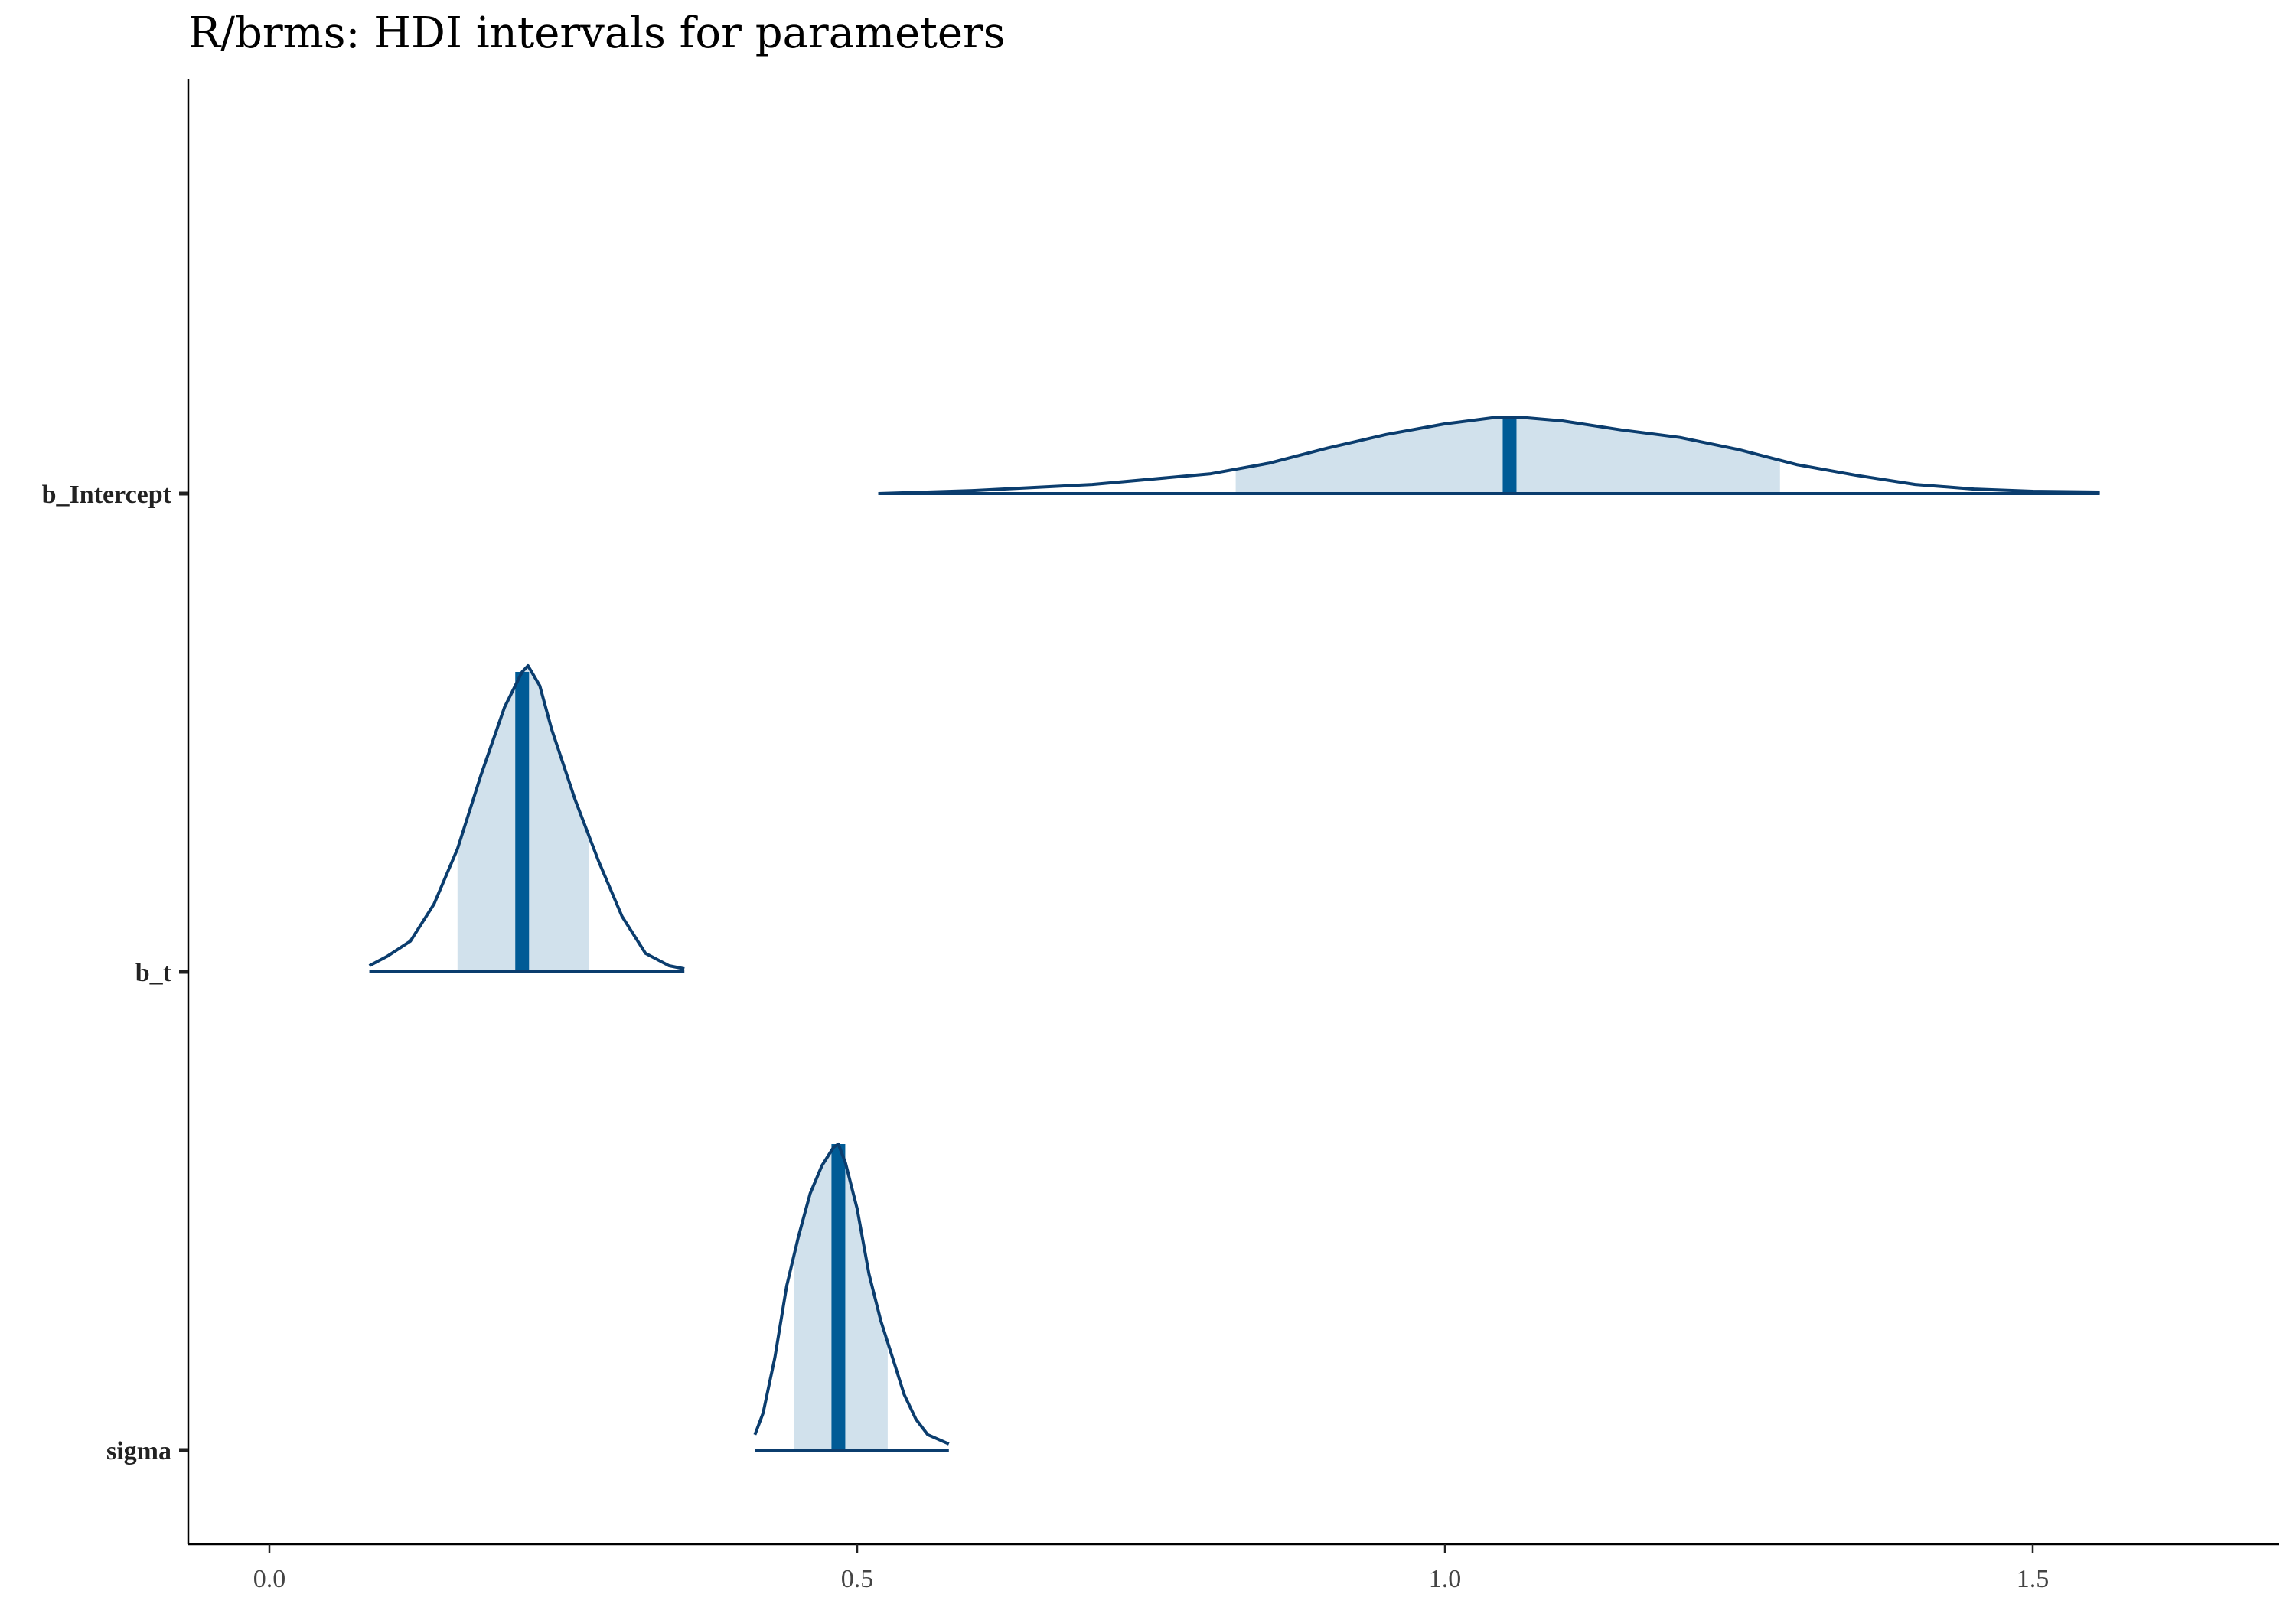  I want to click on x-axis-ticks: 0.0 0.5 1.0 1.5, so click(1151, 1568).